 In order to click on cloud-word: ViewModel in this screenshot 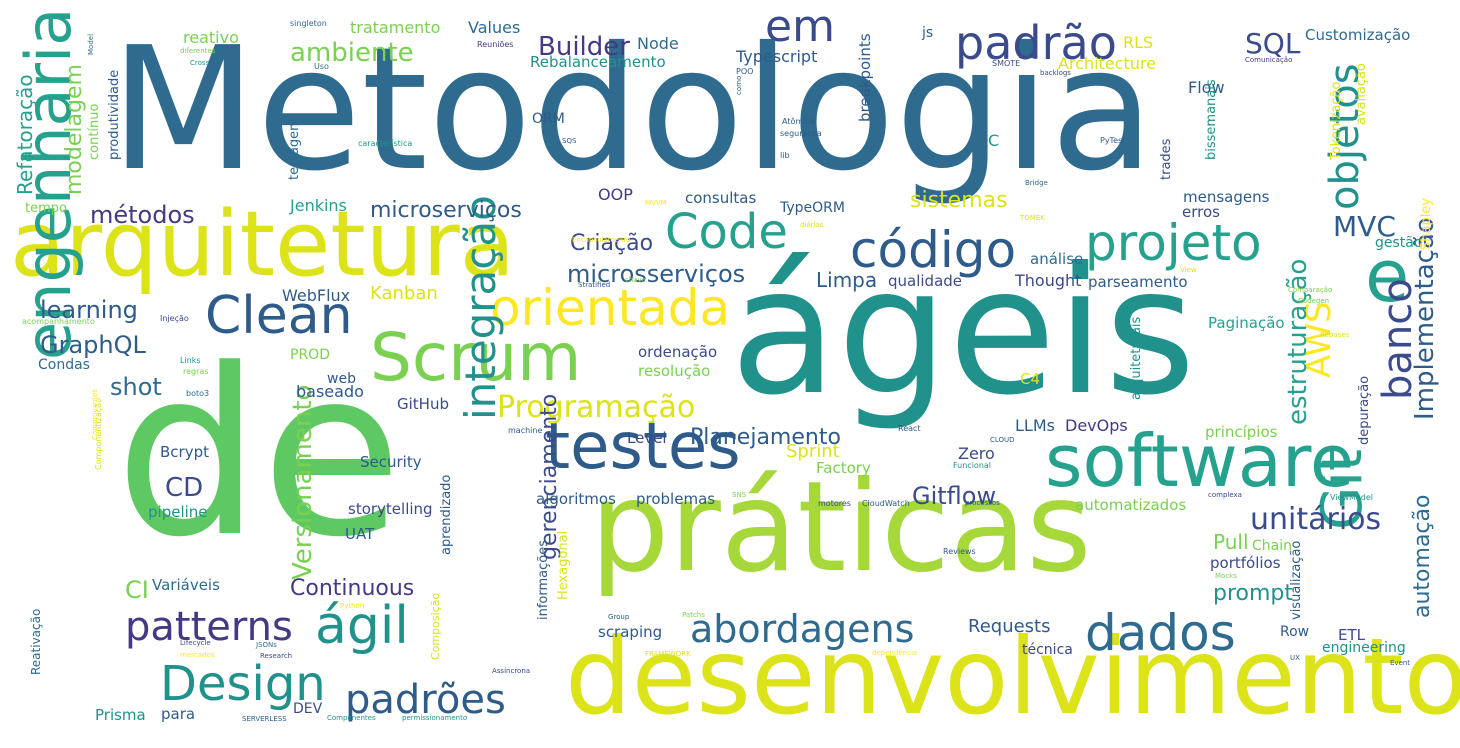, I will do `click(1352, 497)`.